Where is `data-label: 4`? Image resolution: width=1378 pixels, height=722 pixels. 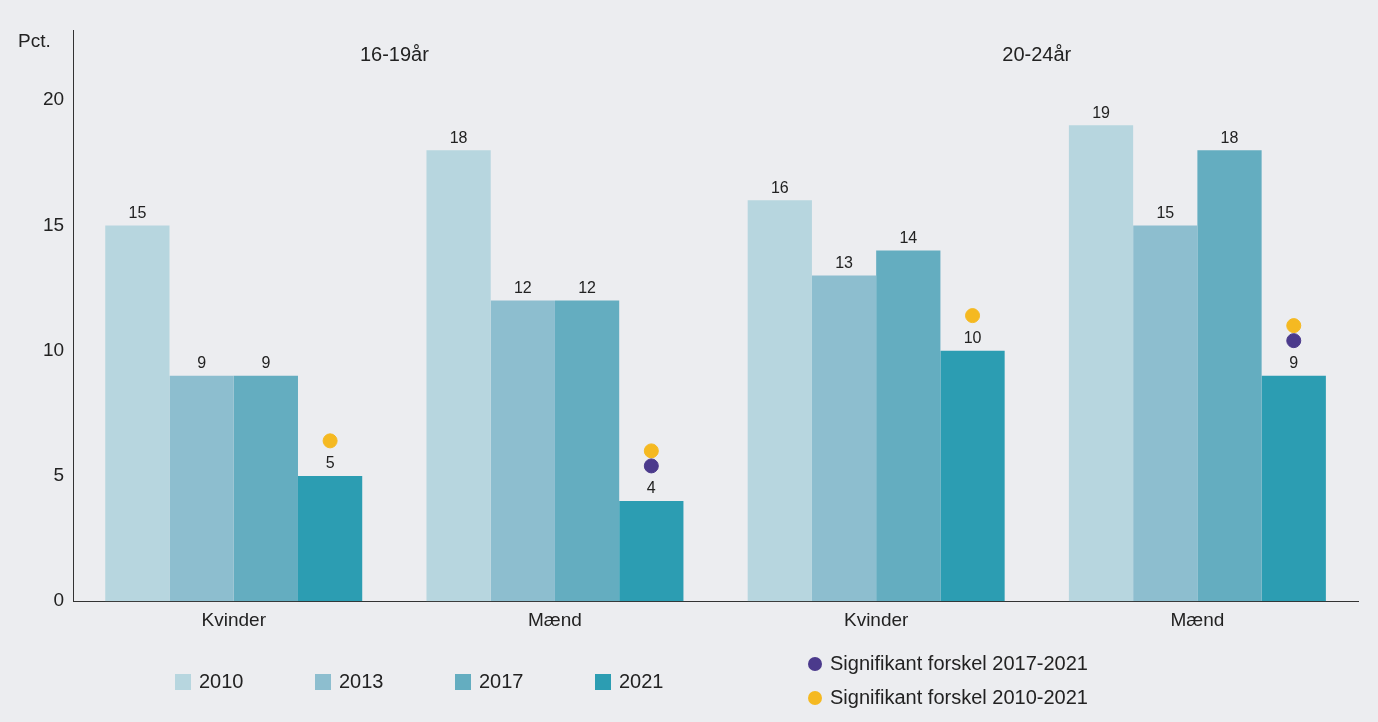
data-label: 4 is located at coordinates (651, 488).